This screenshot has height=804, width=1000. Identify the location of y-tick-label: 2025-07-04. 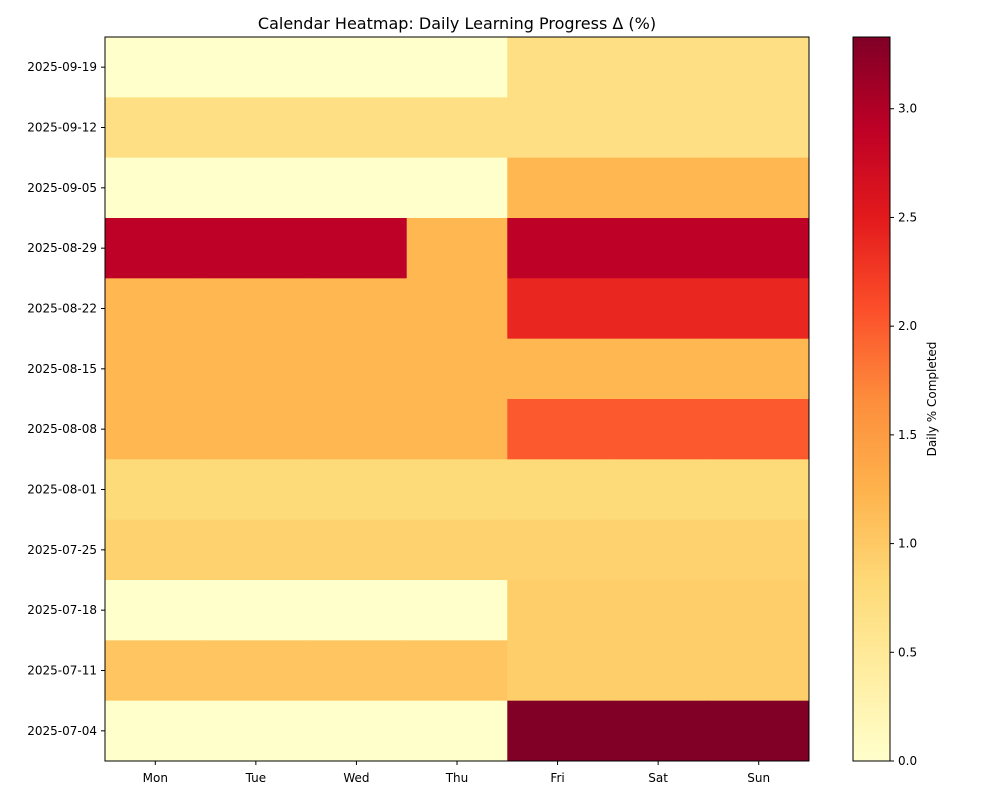
(62, 731).